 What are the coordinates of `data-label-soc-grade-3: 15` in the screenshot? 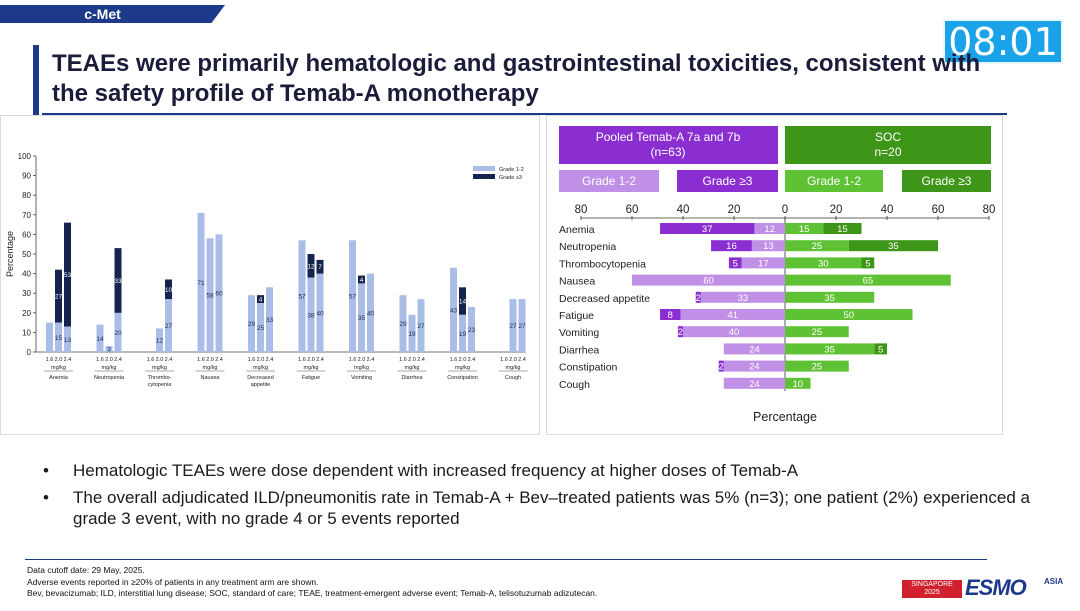 It's located at (842, 229).